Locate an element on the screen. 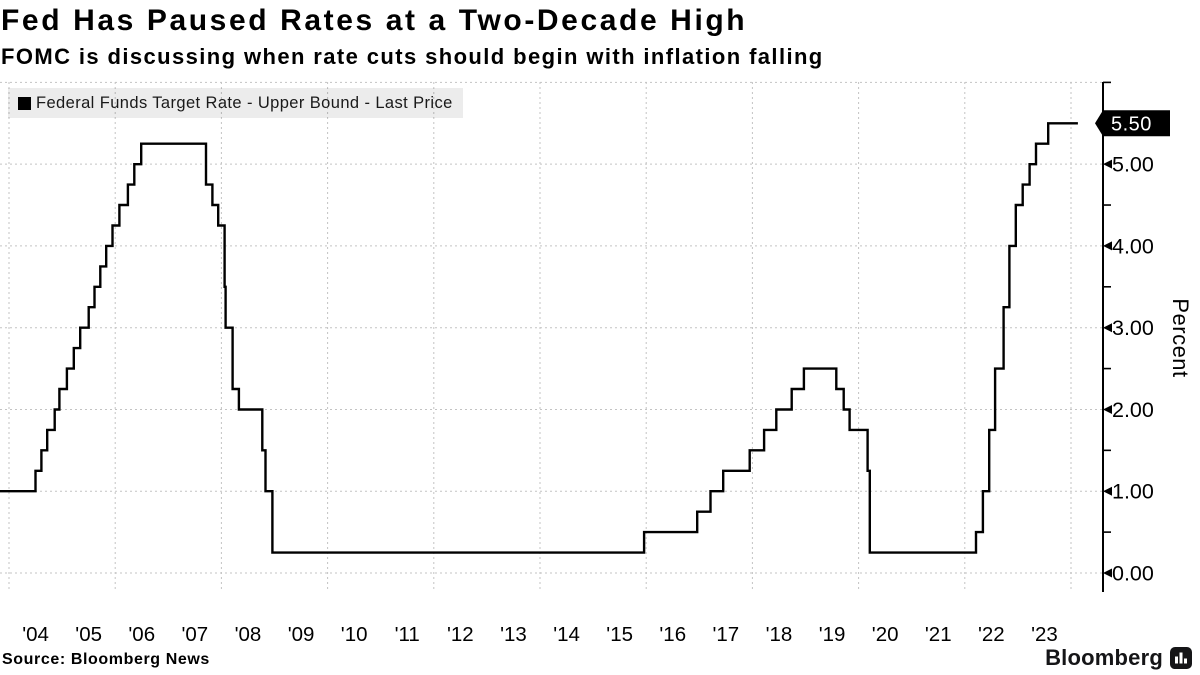  x-tick-label: '04 is located at coordinates (35, 634).